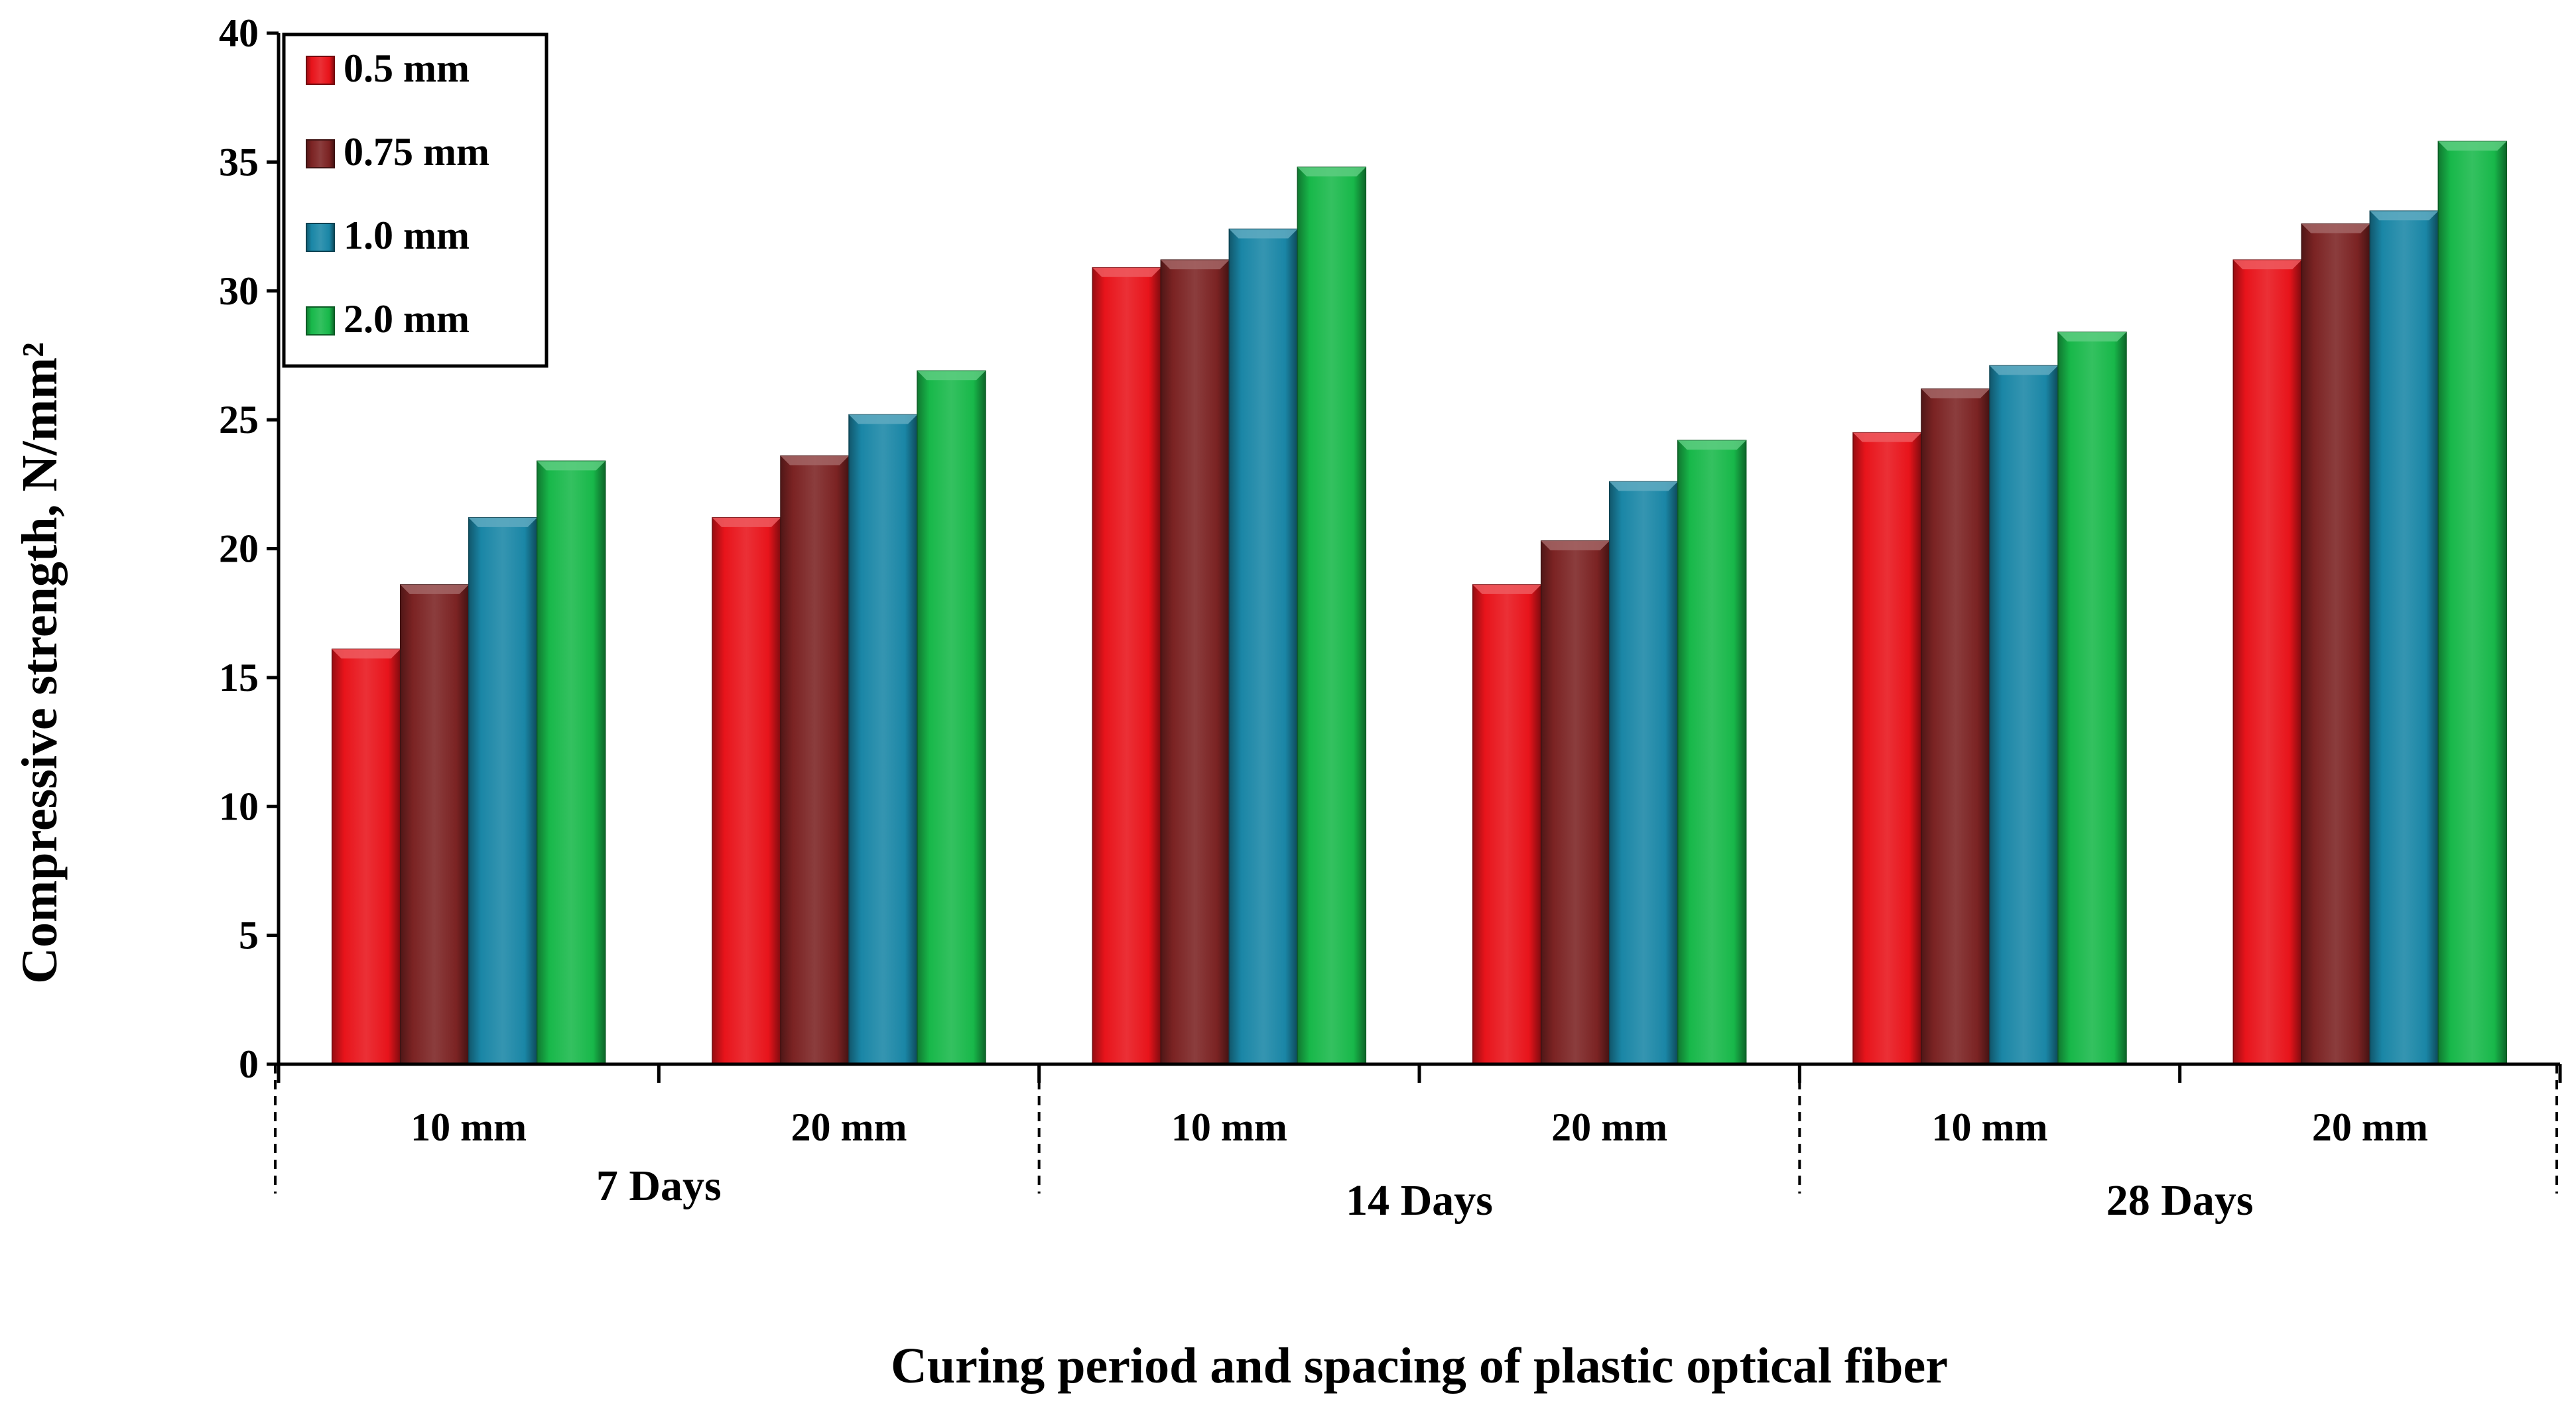  I want to click on group-label: 28 Days, so click(2180, 1200).